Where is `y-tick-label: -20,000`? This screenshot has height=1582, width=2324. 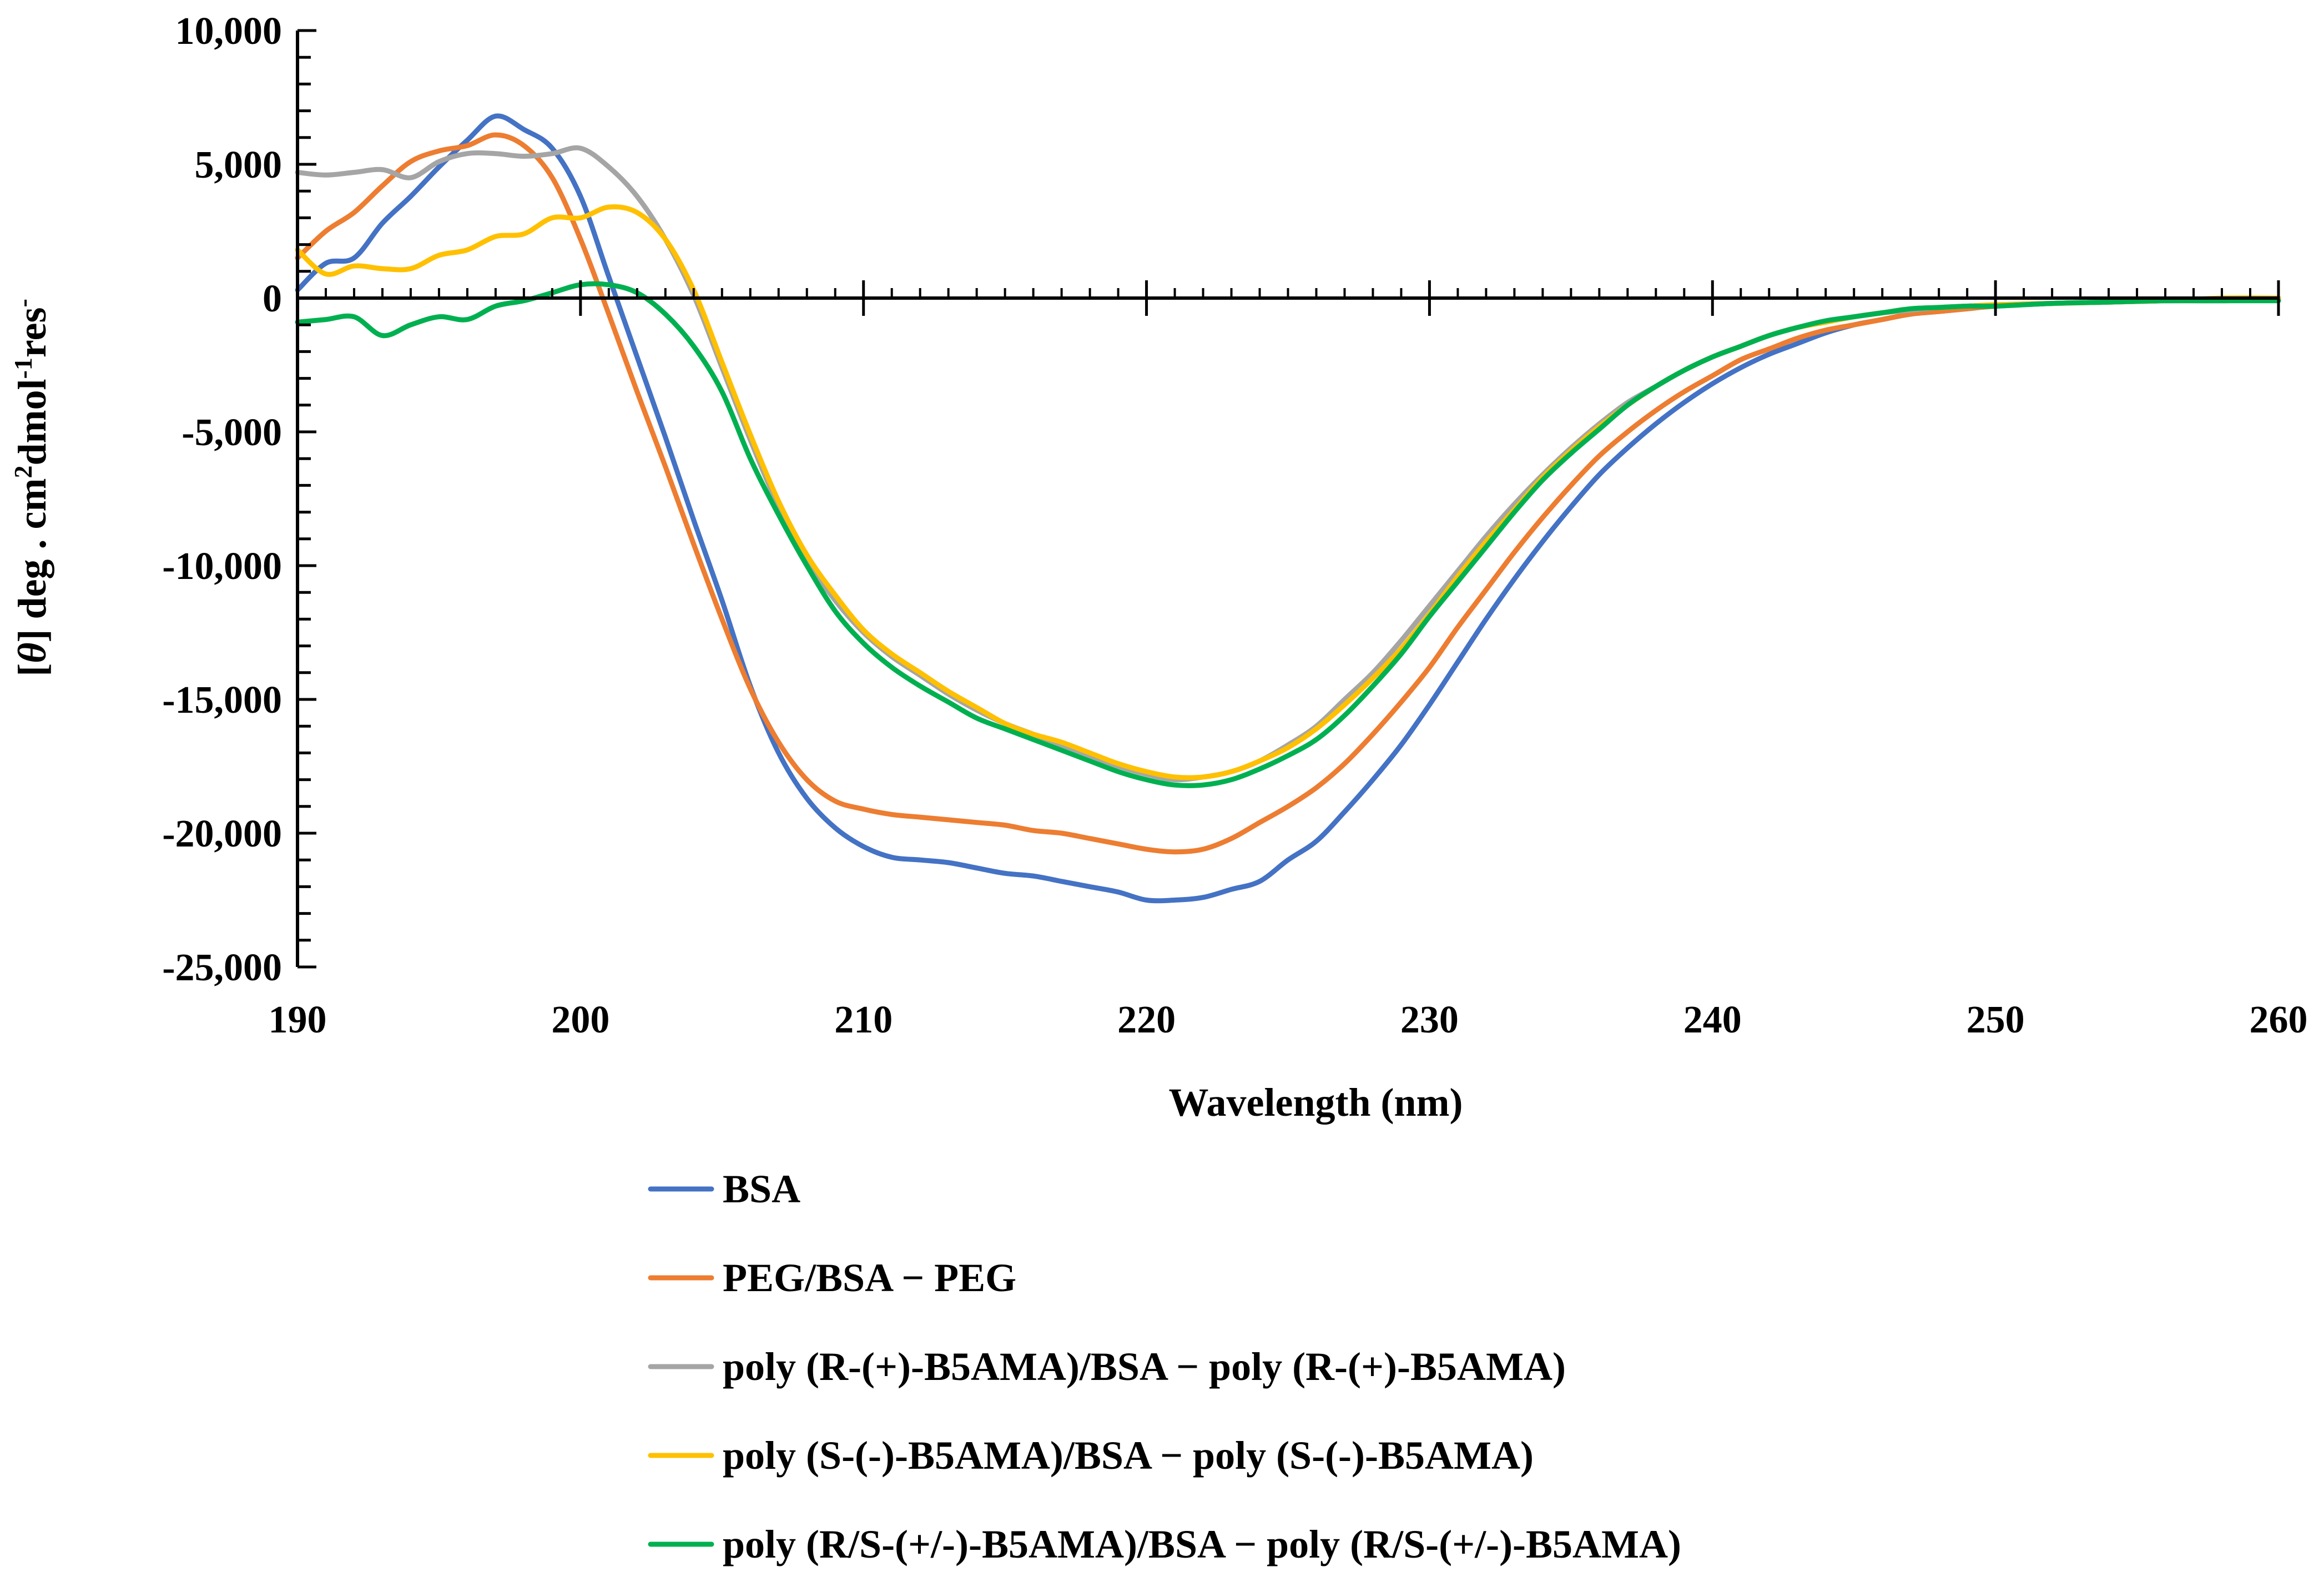 y-tick-label: -20,000 is located at coordinates (222, 834).